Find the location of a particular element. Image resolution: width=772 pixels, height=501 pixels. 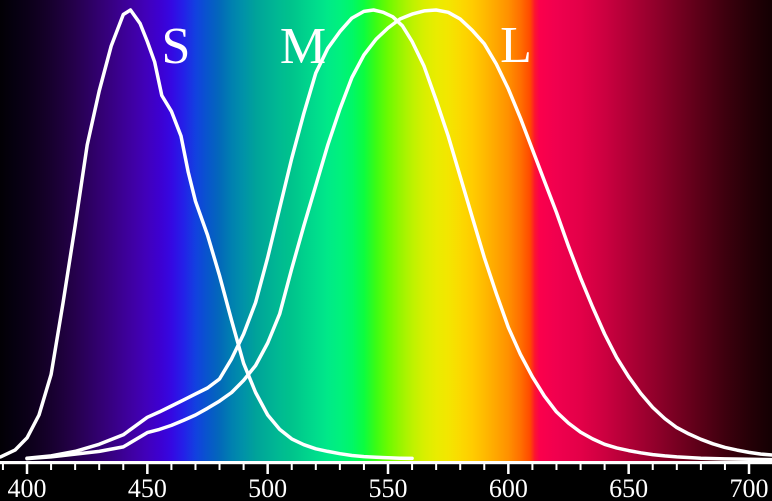

axis-tick-label: 500 is located at coordinates (267, 487).